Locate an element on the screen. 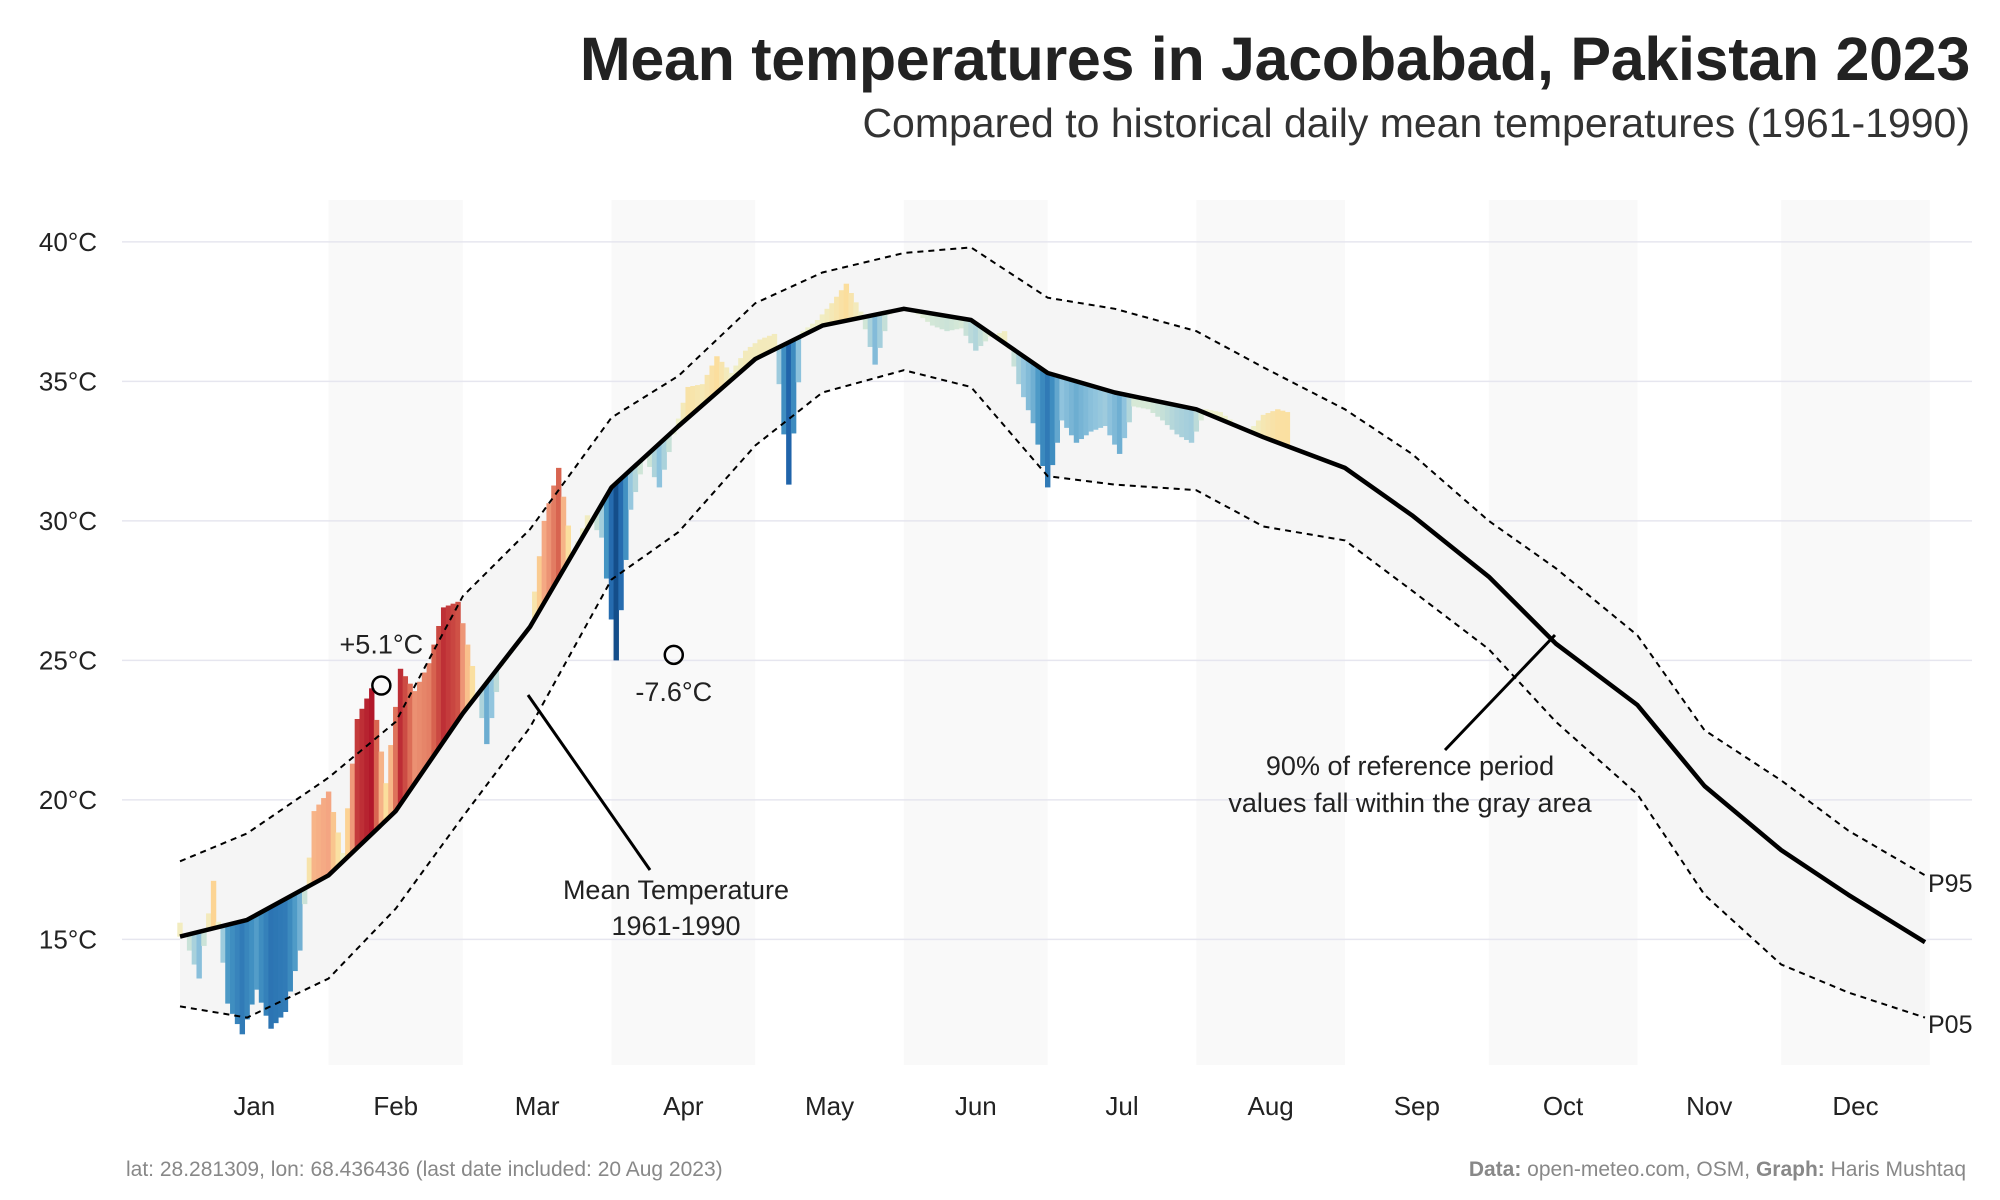 This screenshot has width=2000, height=1200. x-tick-label-feb: Feb is located at coordinates (395, 1106).